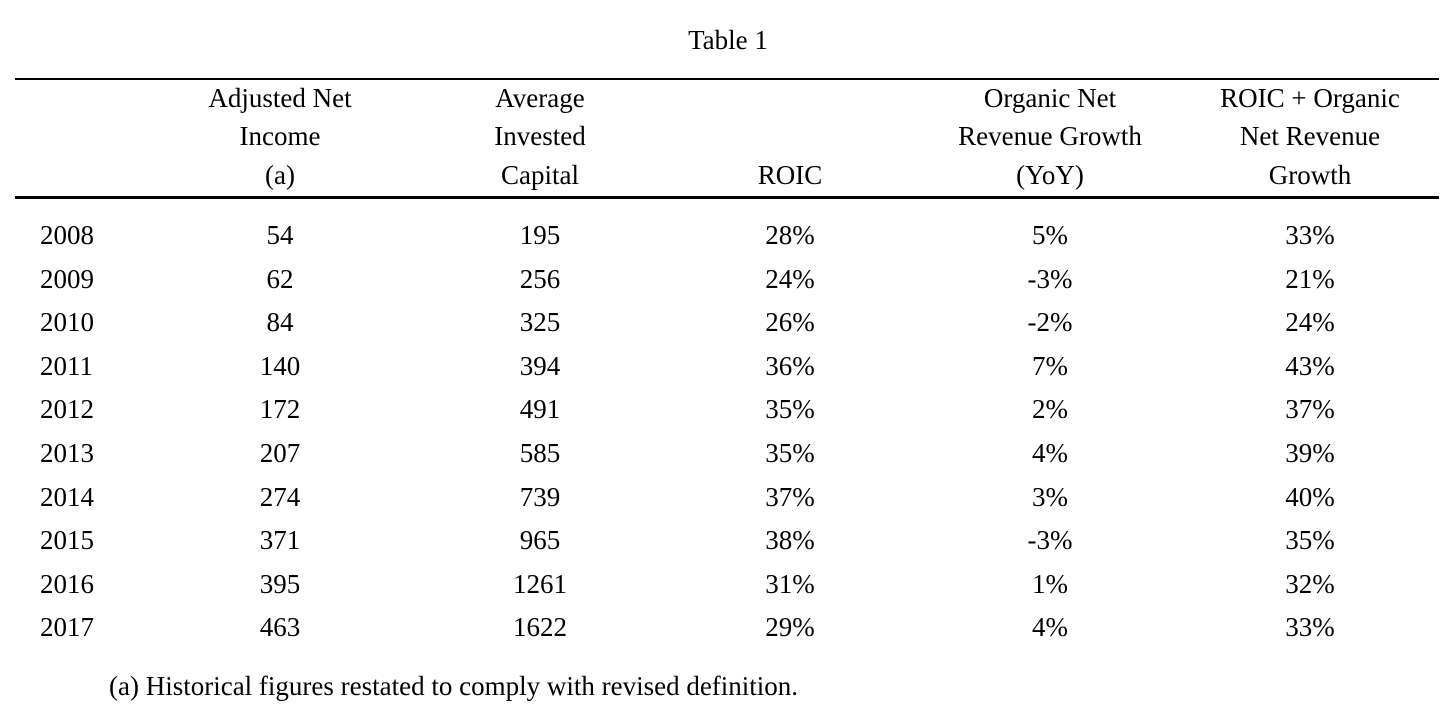 The height and width of the screenshot is (715, 1456). I want to click on cell-year: 2008, so click(67, 235).